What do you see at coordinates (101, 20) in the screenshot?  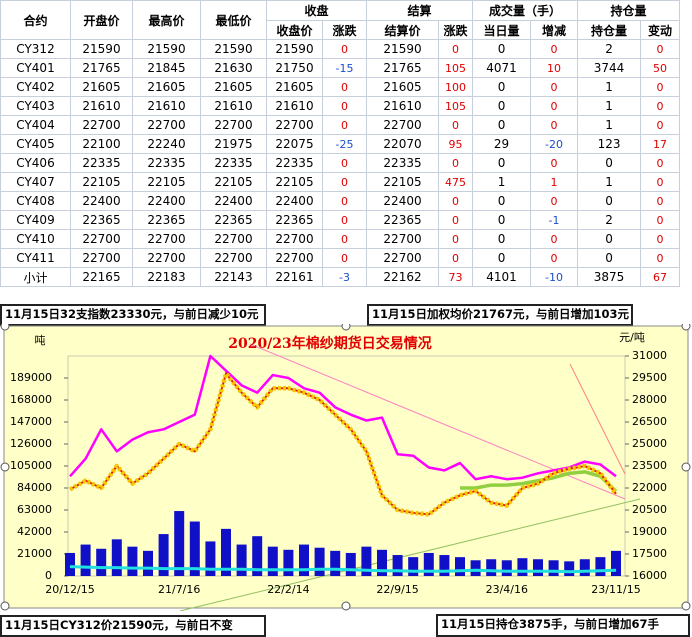 I see `table-cell: 开盘价` at bounding box center [101, 20].